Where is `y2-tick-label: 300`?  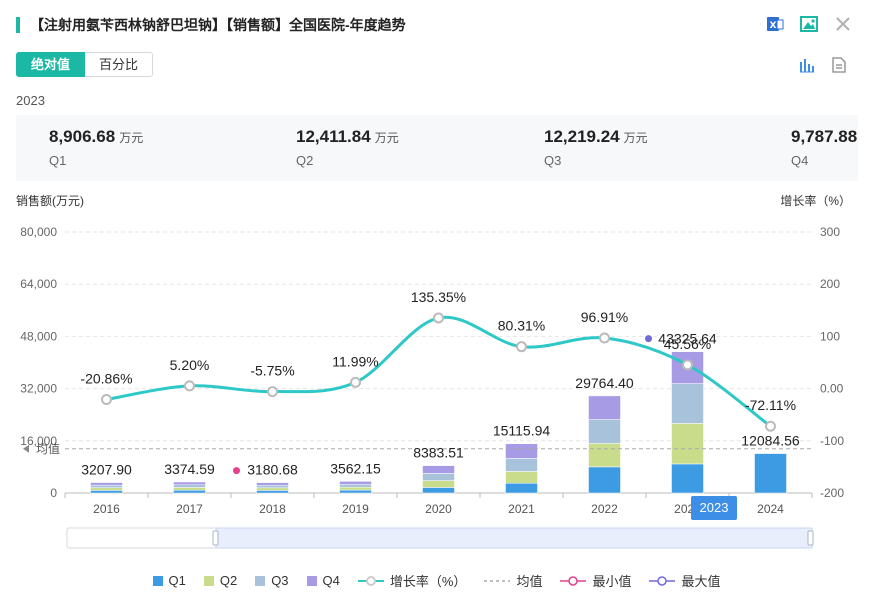
y2-tick-label: 300 is located at coordinates (830, 232).